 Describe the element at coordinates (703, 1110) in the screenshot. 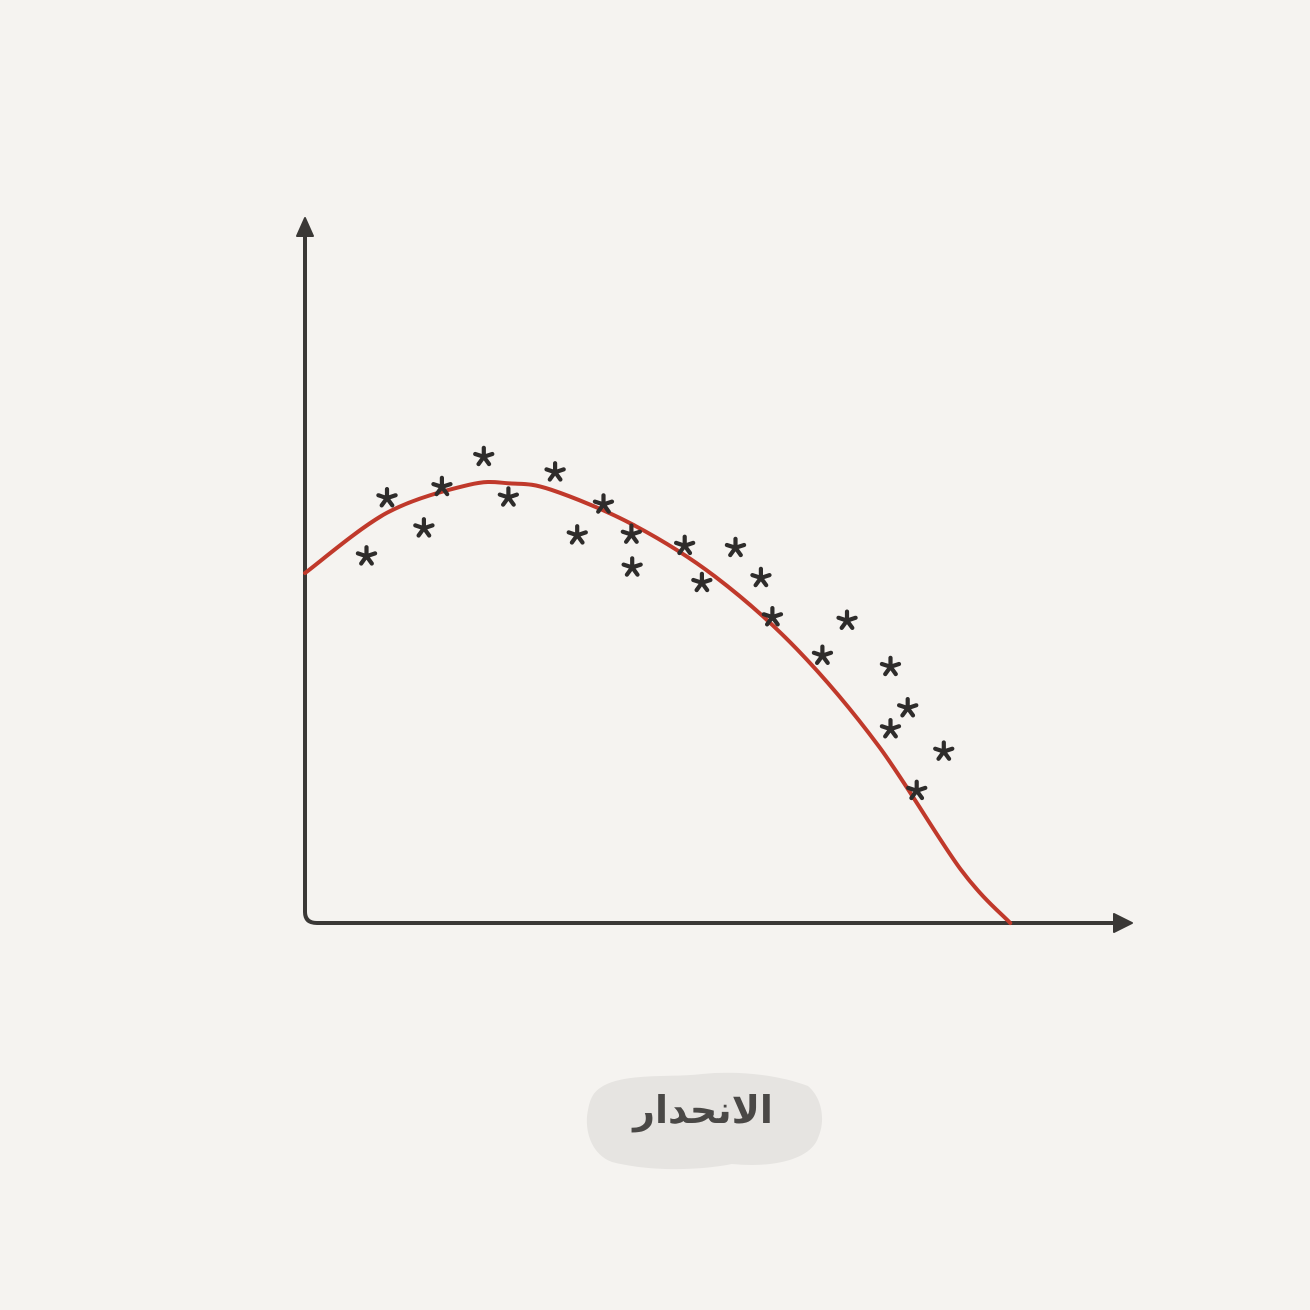

I see `caption-text: الانحدار` at that location.